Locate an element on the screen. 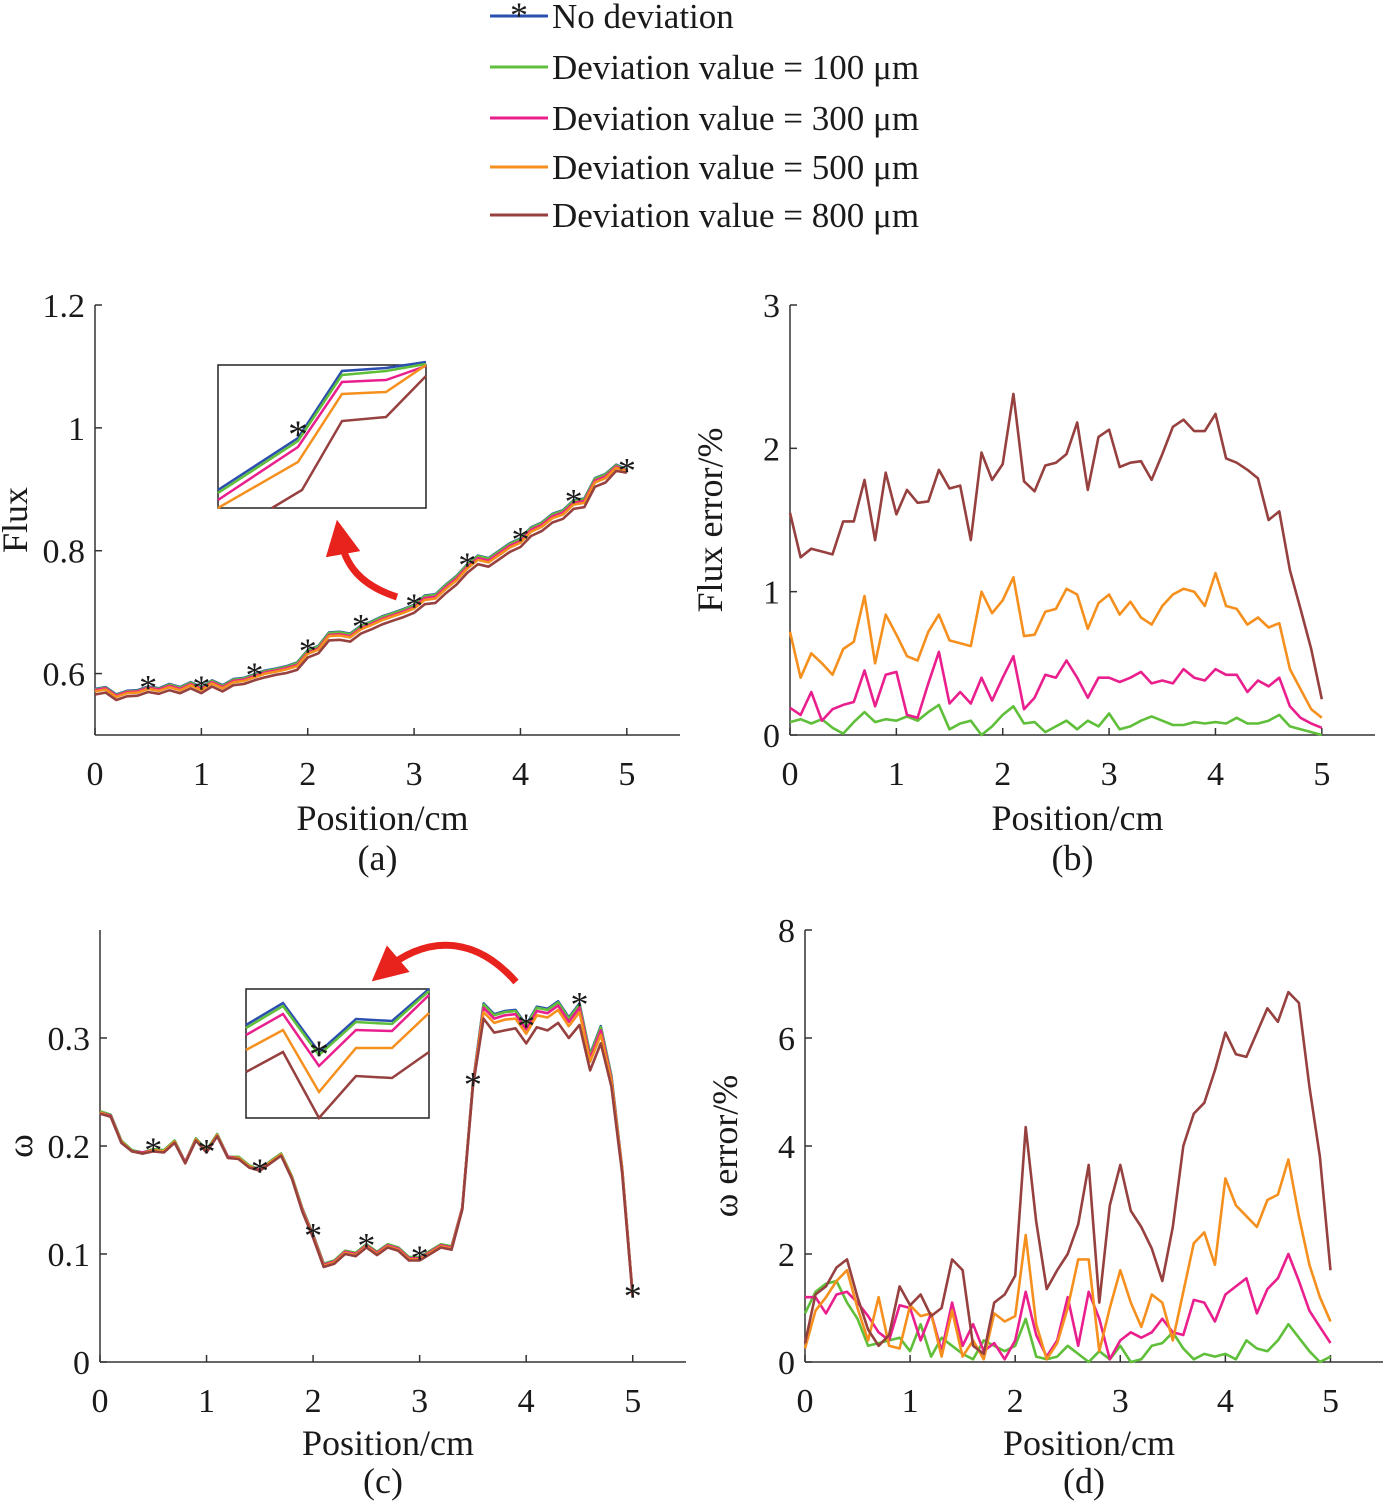 The image size is (1400, 1507). y-tick-label: 1.2 is located at coordinates (64, 306).